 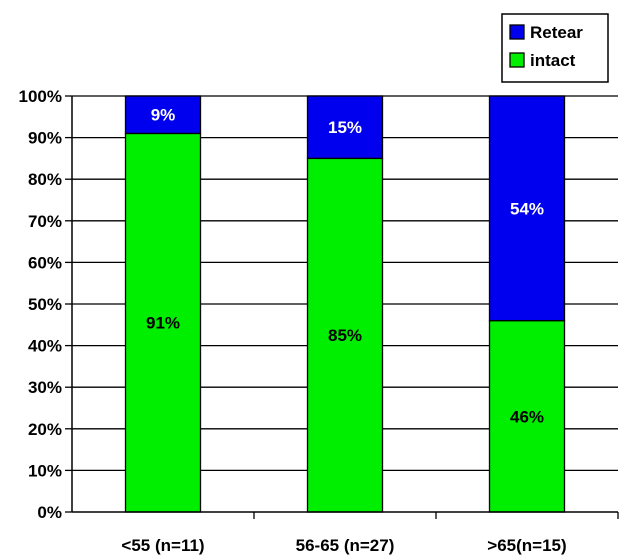 What do you see at coordinates (45, 429) in the screenshot?
I see `y-tick-label: 20%` at bounding box center [45, 429].